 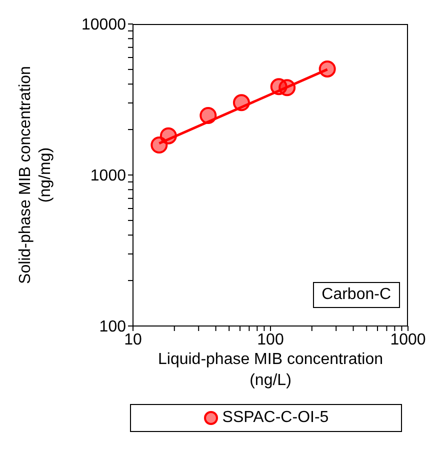 What do you see at coordinates (108, 176) in the screenshot?
I see `y-tick-label: 1000` at bounding box center [108, 176].